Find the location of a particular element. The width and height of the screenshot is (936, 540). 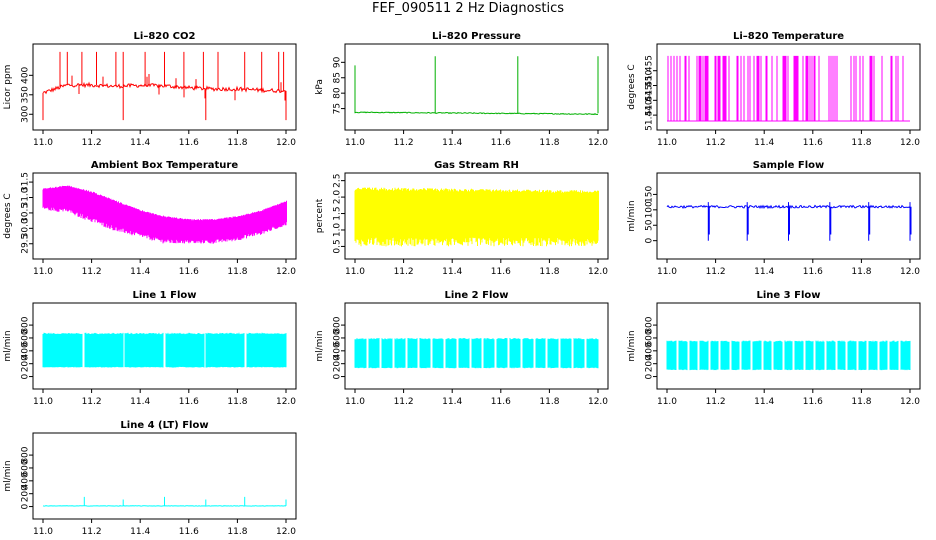

panel-title: Line 4 (LT) Flow is located at coordinates (164, 425).